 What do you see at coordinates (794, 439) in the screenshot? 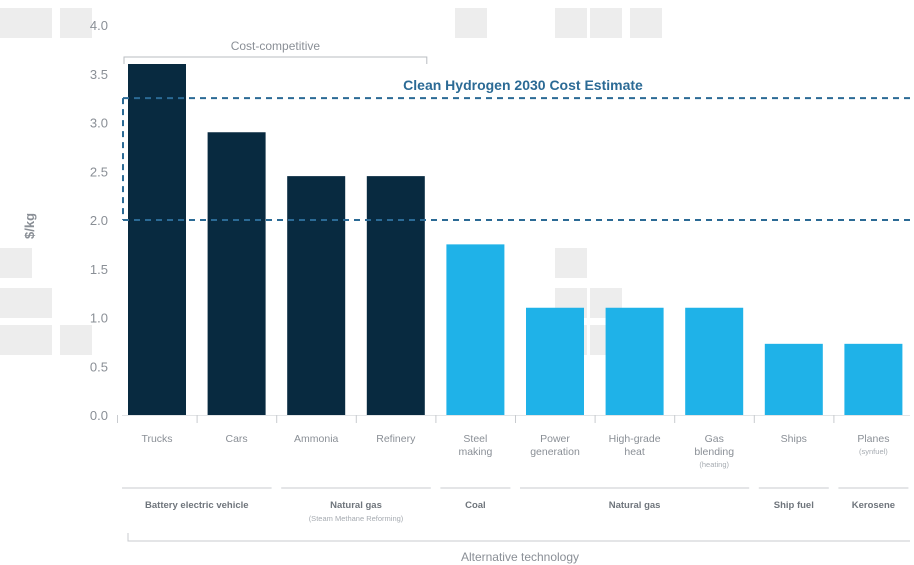
I see `category-label: Ships` at bounding box center [794, 439].